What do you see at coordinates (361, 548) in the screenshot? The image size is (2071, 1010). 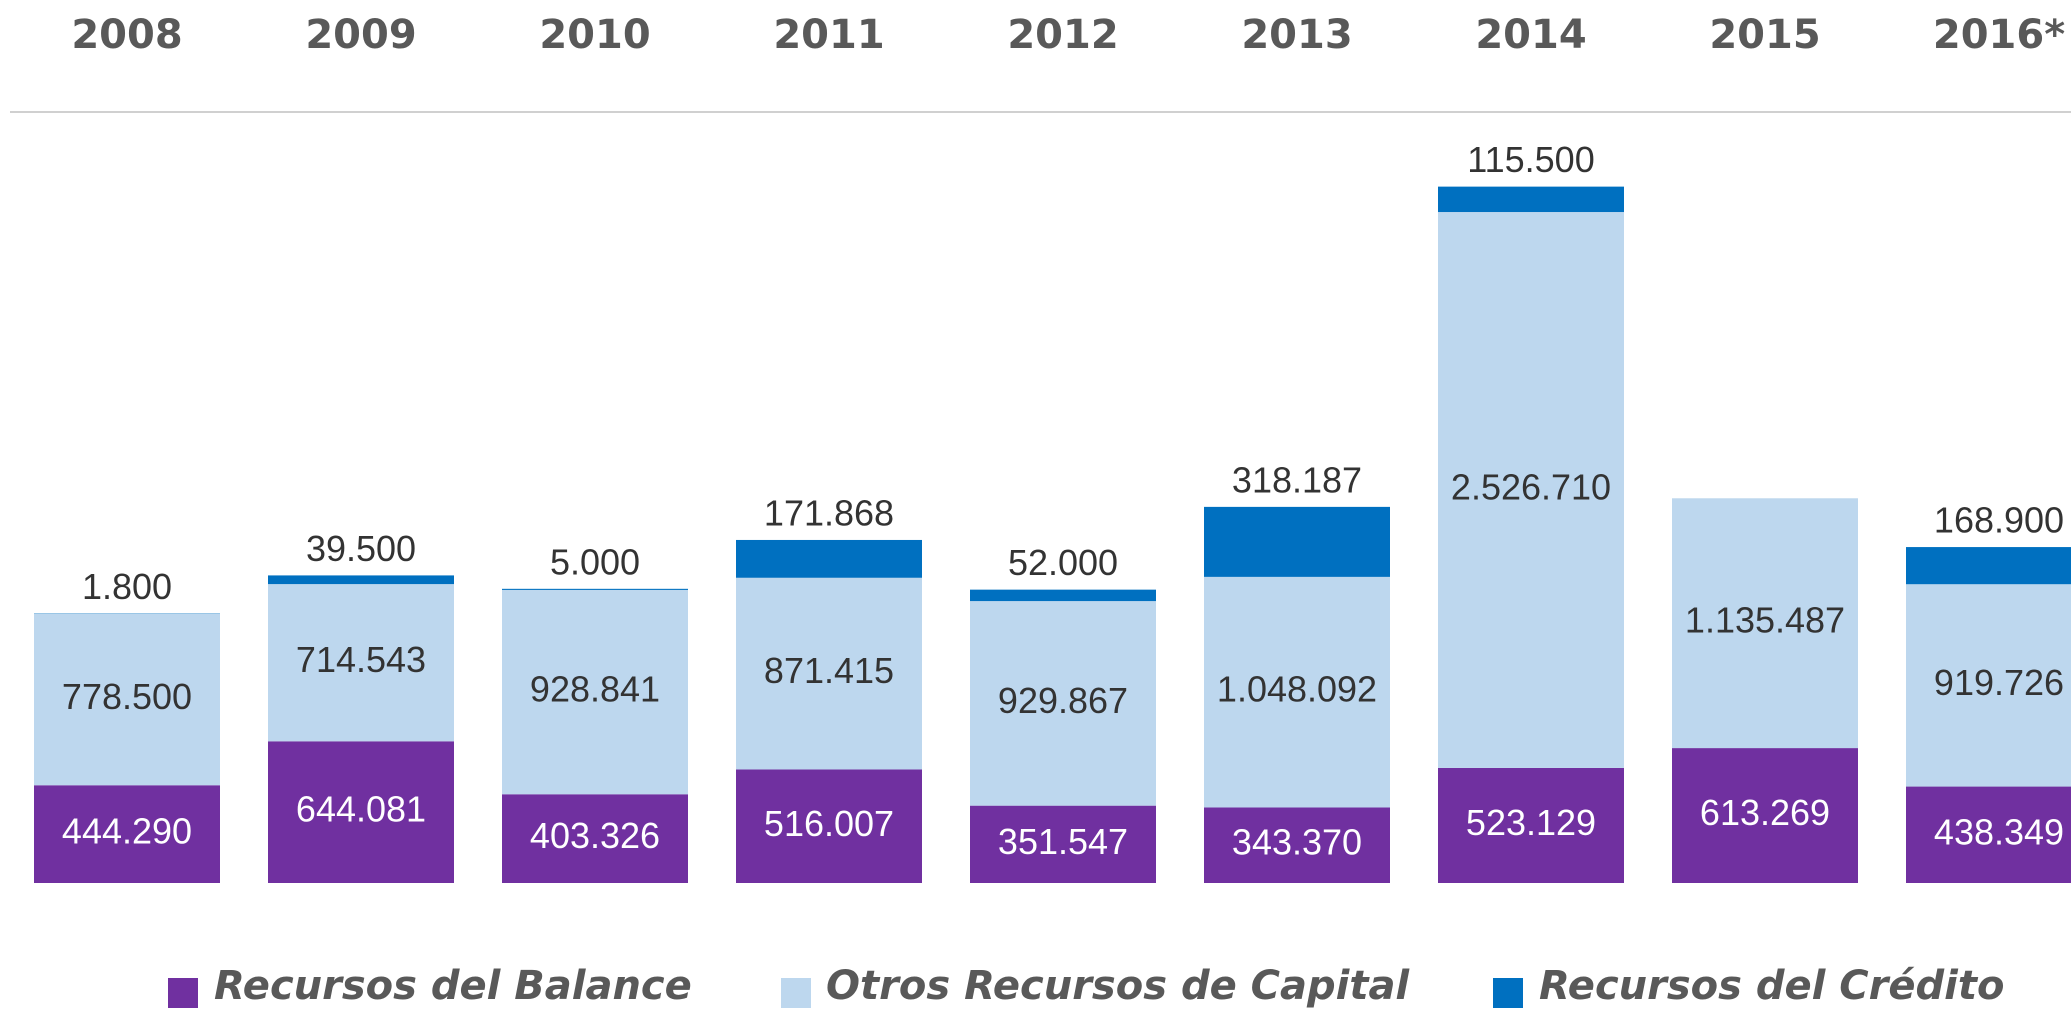 I see `data-label: 39.500` at bounding box center [361, 548].